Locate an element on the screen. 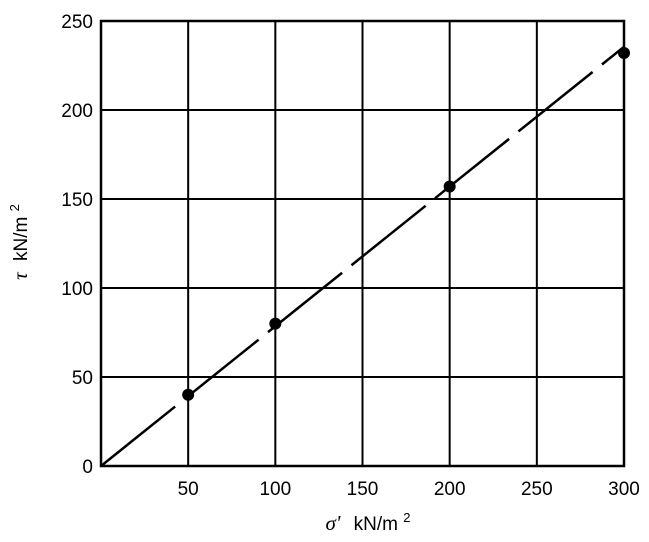 The height and width of the screenshot is (542, 649). y-axis-unit-exponent: 2 is located at coordinates (14, 207).